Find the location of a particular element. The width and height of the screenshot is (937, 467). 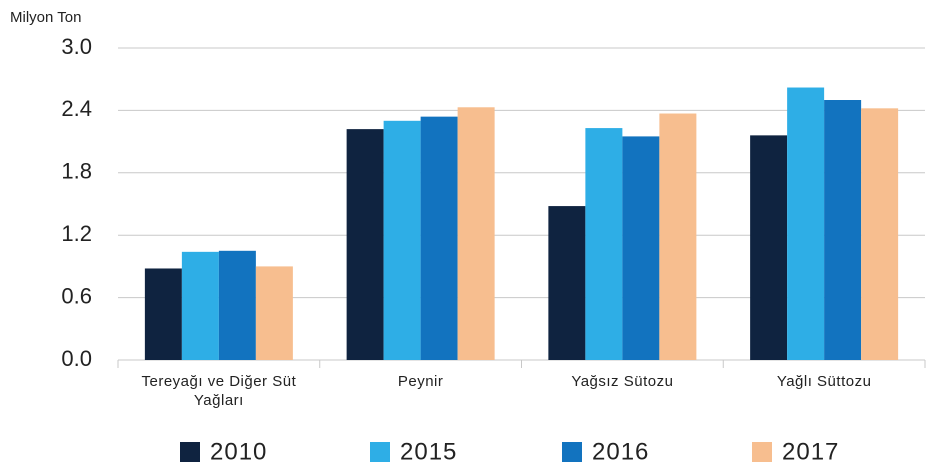

y-tick-label: 0.6 is located at coordinates (76, 295).